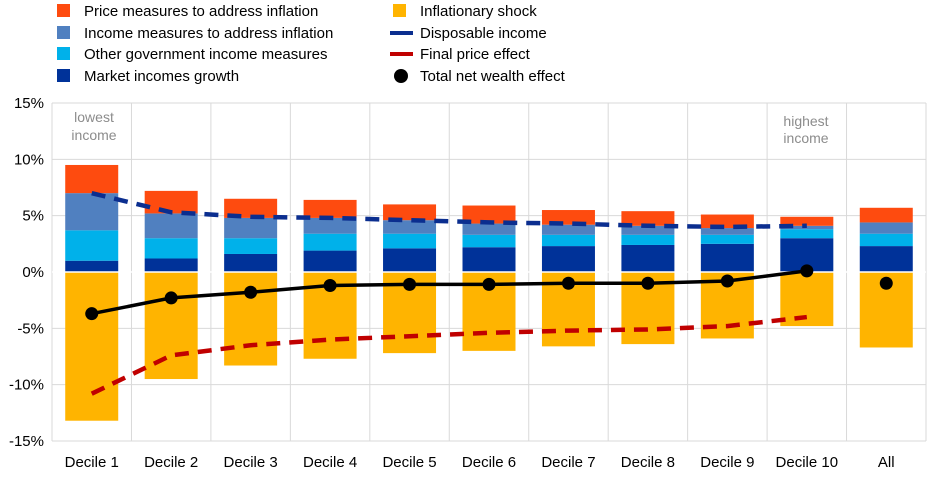 The image size is (940, 478). Describe the element at coordinates (63, 10) in the screenshot. I see `legend-swatch-price-measures` at that location.